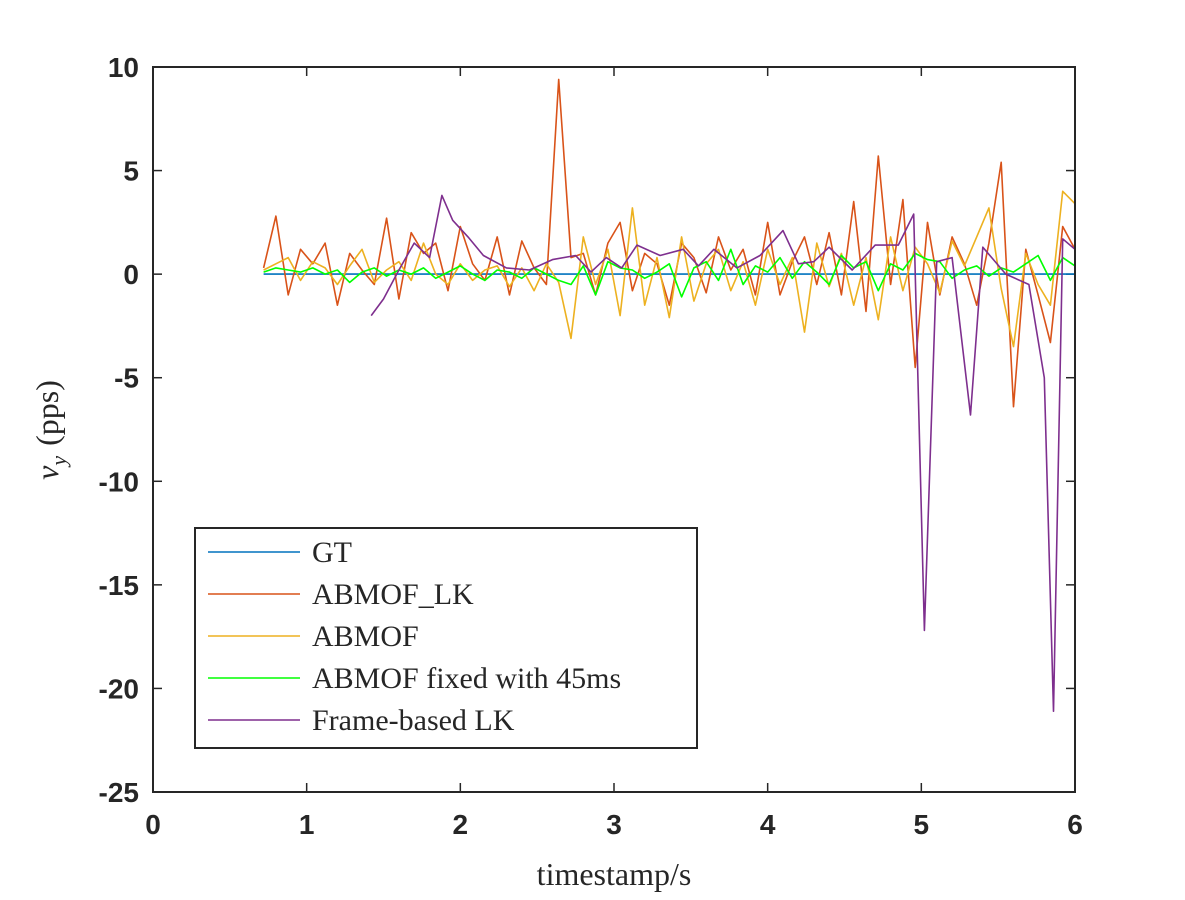  Describe the element at coordinates (119, 792) in the screenshot. I see `y-tick-label: -25` at that location.